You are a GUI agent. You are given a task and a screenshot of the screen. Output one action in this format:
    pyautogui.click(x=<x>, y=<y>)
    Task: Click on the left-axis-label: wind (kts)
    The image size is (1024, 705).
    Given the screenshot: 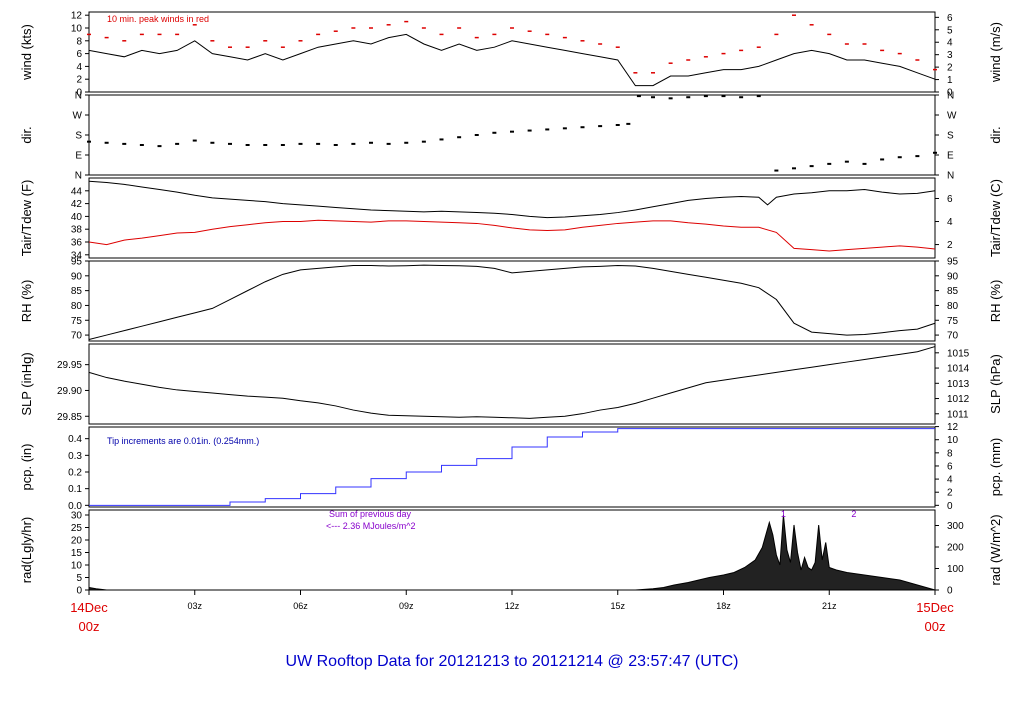 What is the action you would take?
    pyautogui.click(x=26, y=52)
    